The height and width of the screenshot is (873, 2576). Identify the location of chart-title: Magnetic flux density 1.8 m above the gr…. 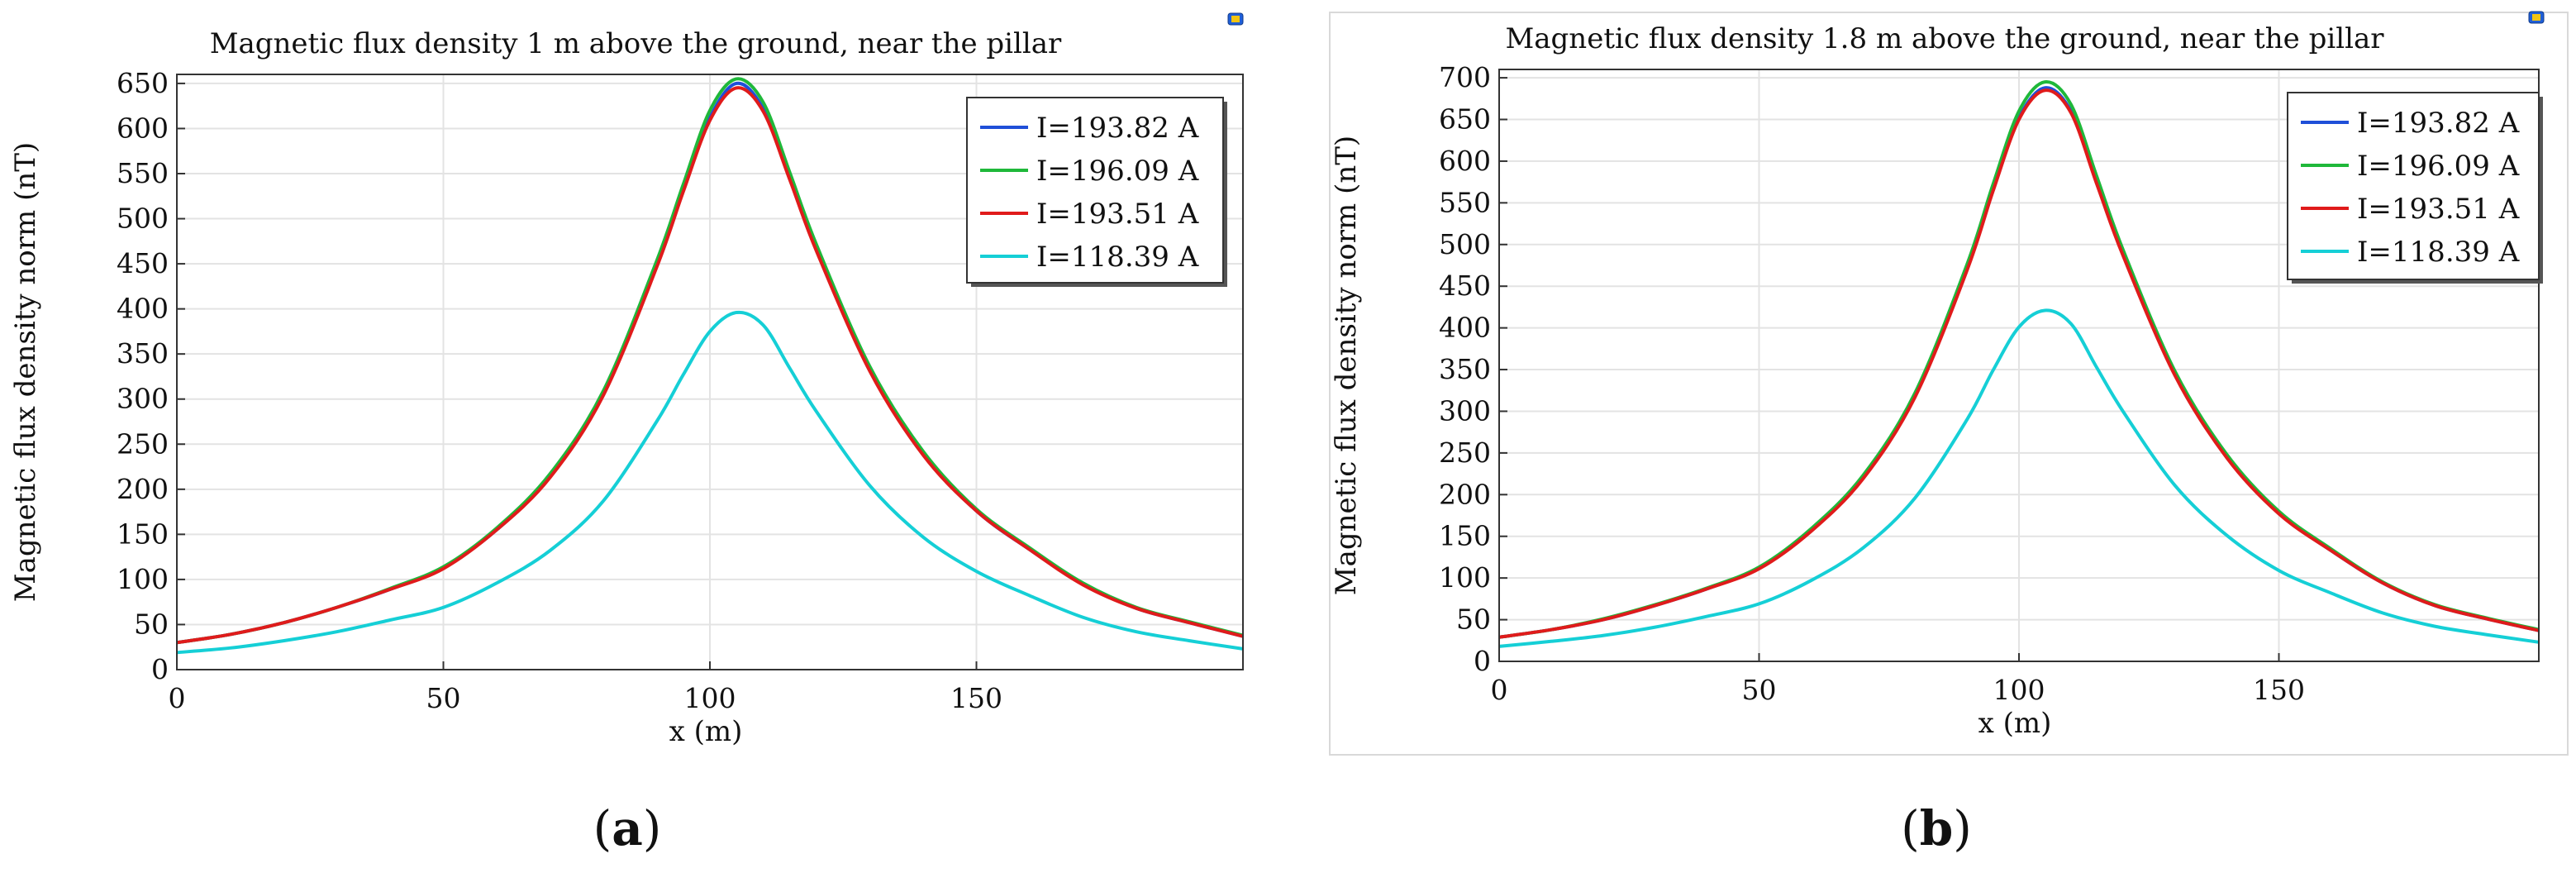
(1944, 38).